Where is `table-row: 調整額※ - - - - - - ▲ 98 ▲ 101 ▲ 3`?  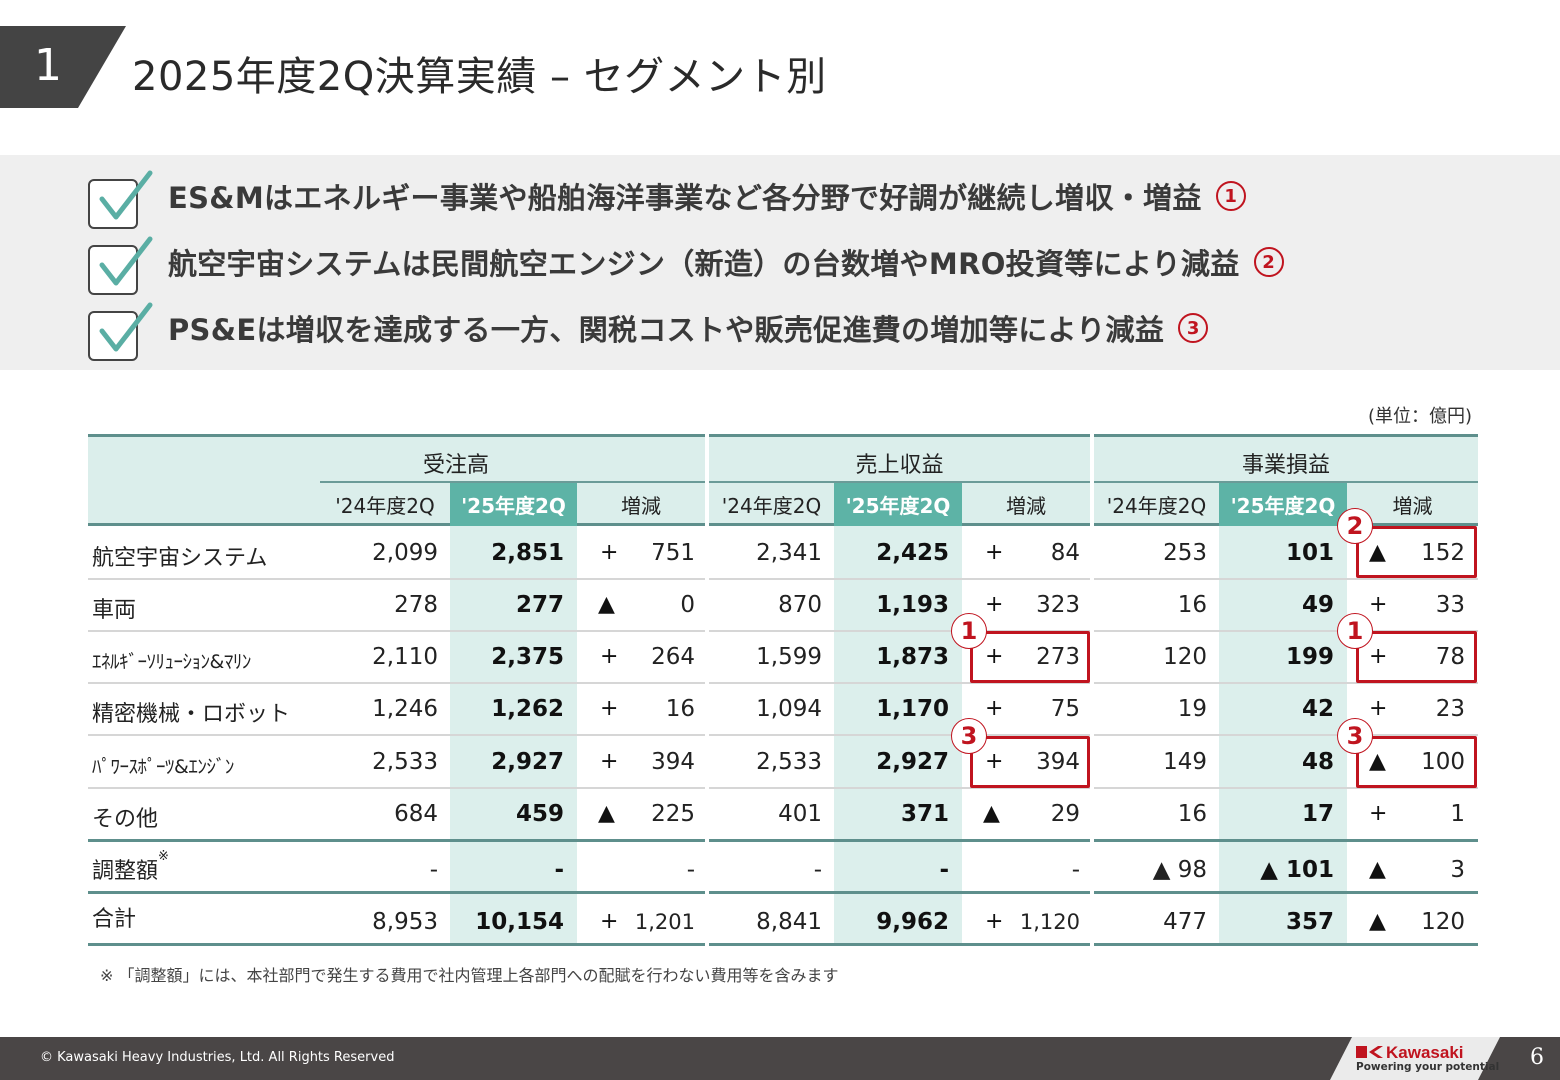
table-row: 調整額※ - - - - - - ▲ 98 ▲ 101 ▲ 3 is located at coordinates (778, 866).